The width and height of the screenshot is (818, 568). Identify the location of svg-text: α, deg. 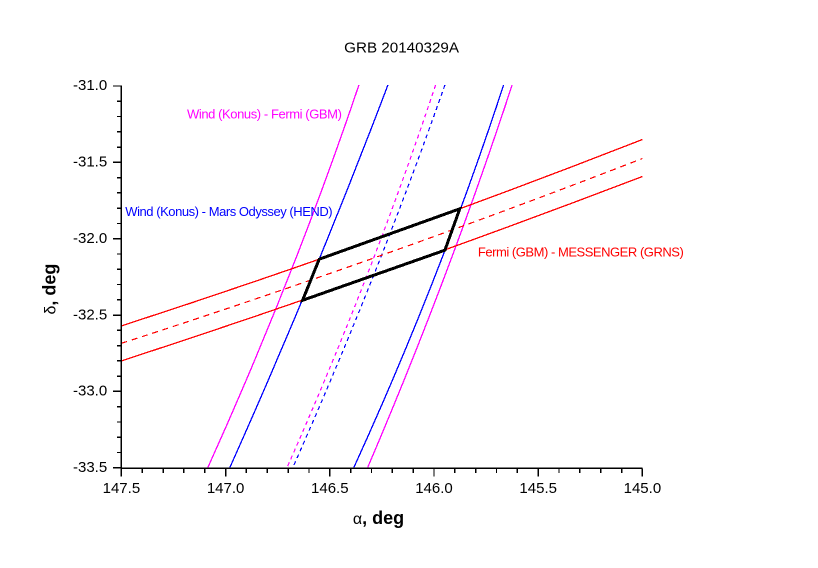
(378, 518).